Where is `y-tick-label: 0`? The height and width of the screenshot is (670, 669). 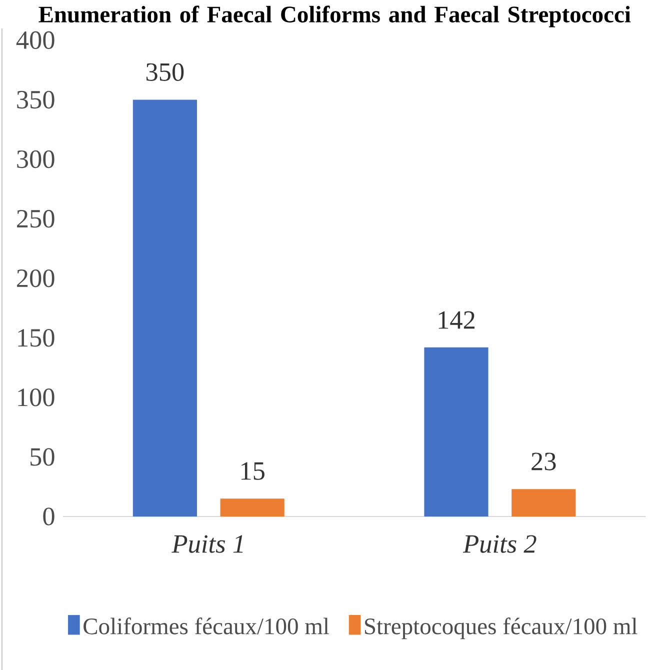
y-tick-label: 0 is located at coordinates (48, 517).